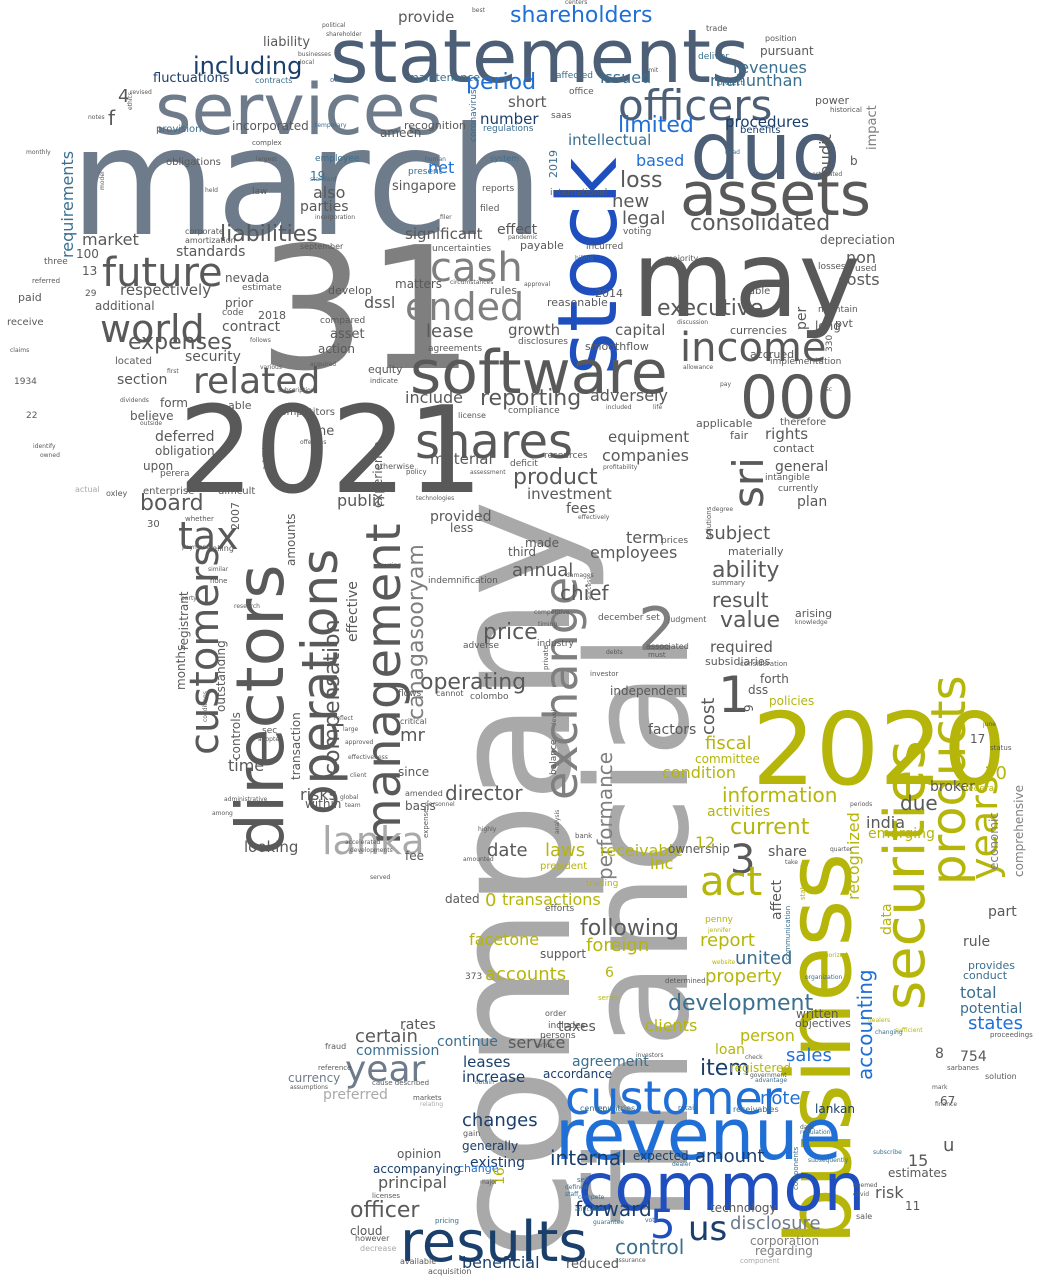 This screenshot has width=1046, height=1280. Describe the element at coordinates (605, 815) in the screenshot. I see `word-performance: performance` at that location.